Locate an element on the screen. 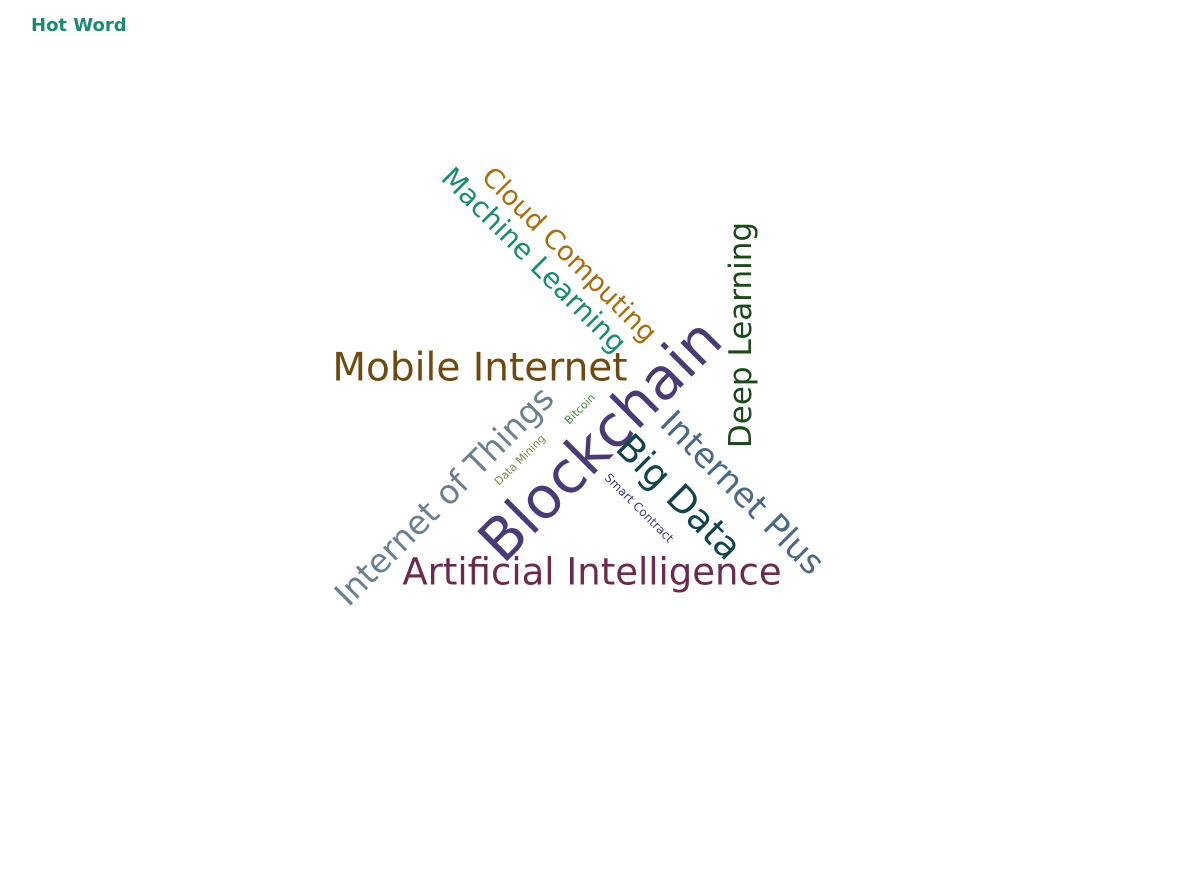 This screenshot has height=880, width=1200. chart-title: Hot Word is located at coordinates (79, 25).